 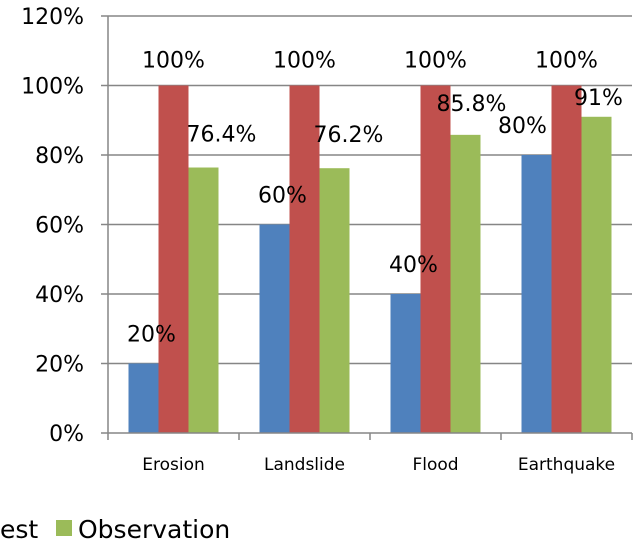 I want to click on bar-post-test-erosion, so click(x=173, y=259).